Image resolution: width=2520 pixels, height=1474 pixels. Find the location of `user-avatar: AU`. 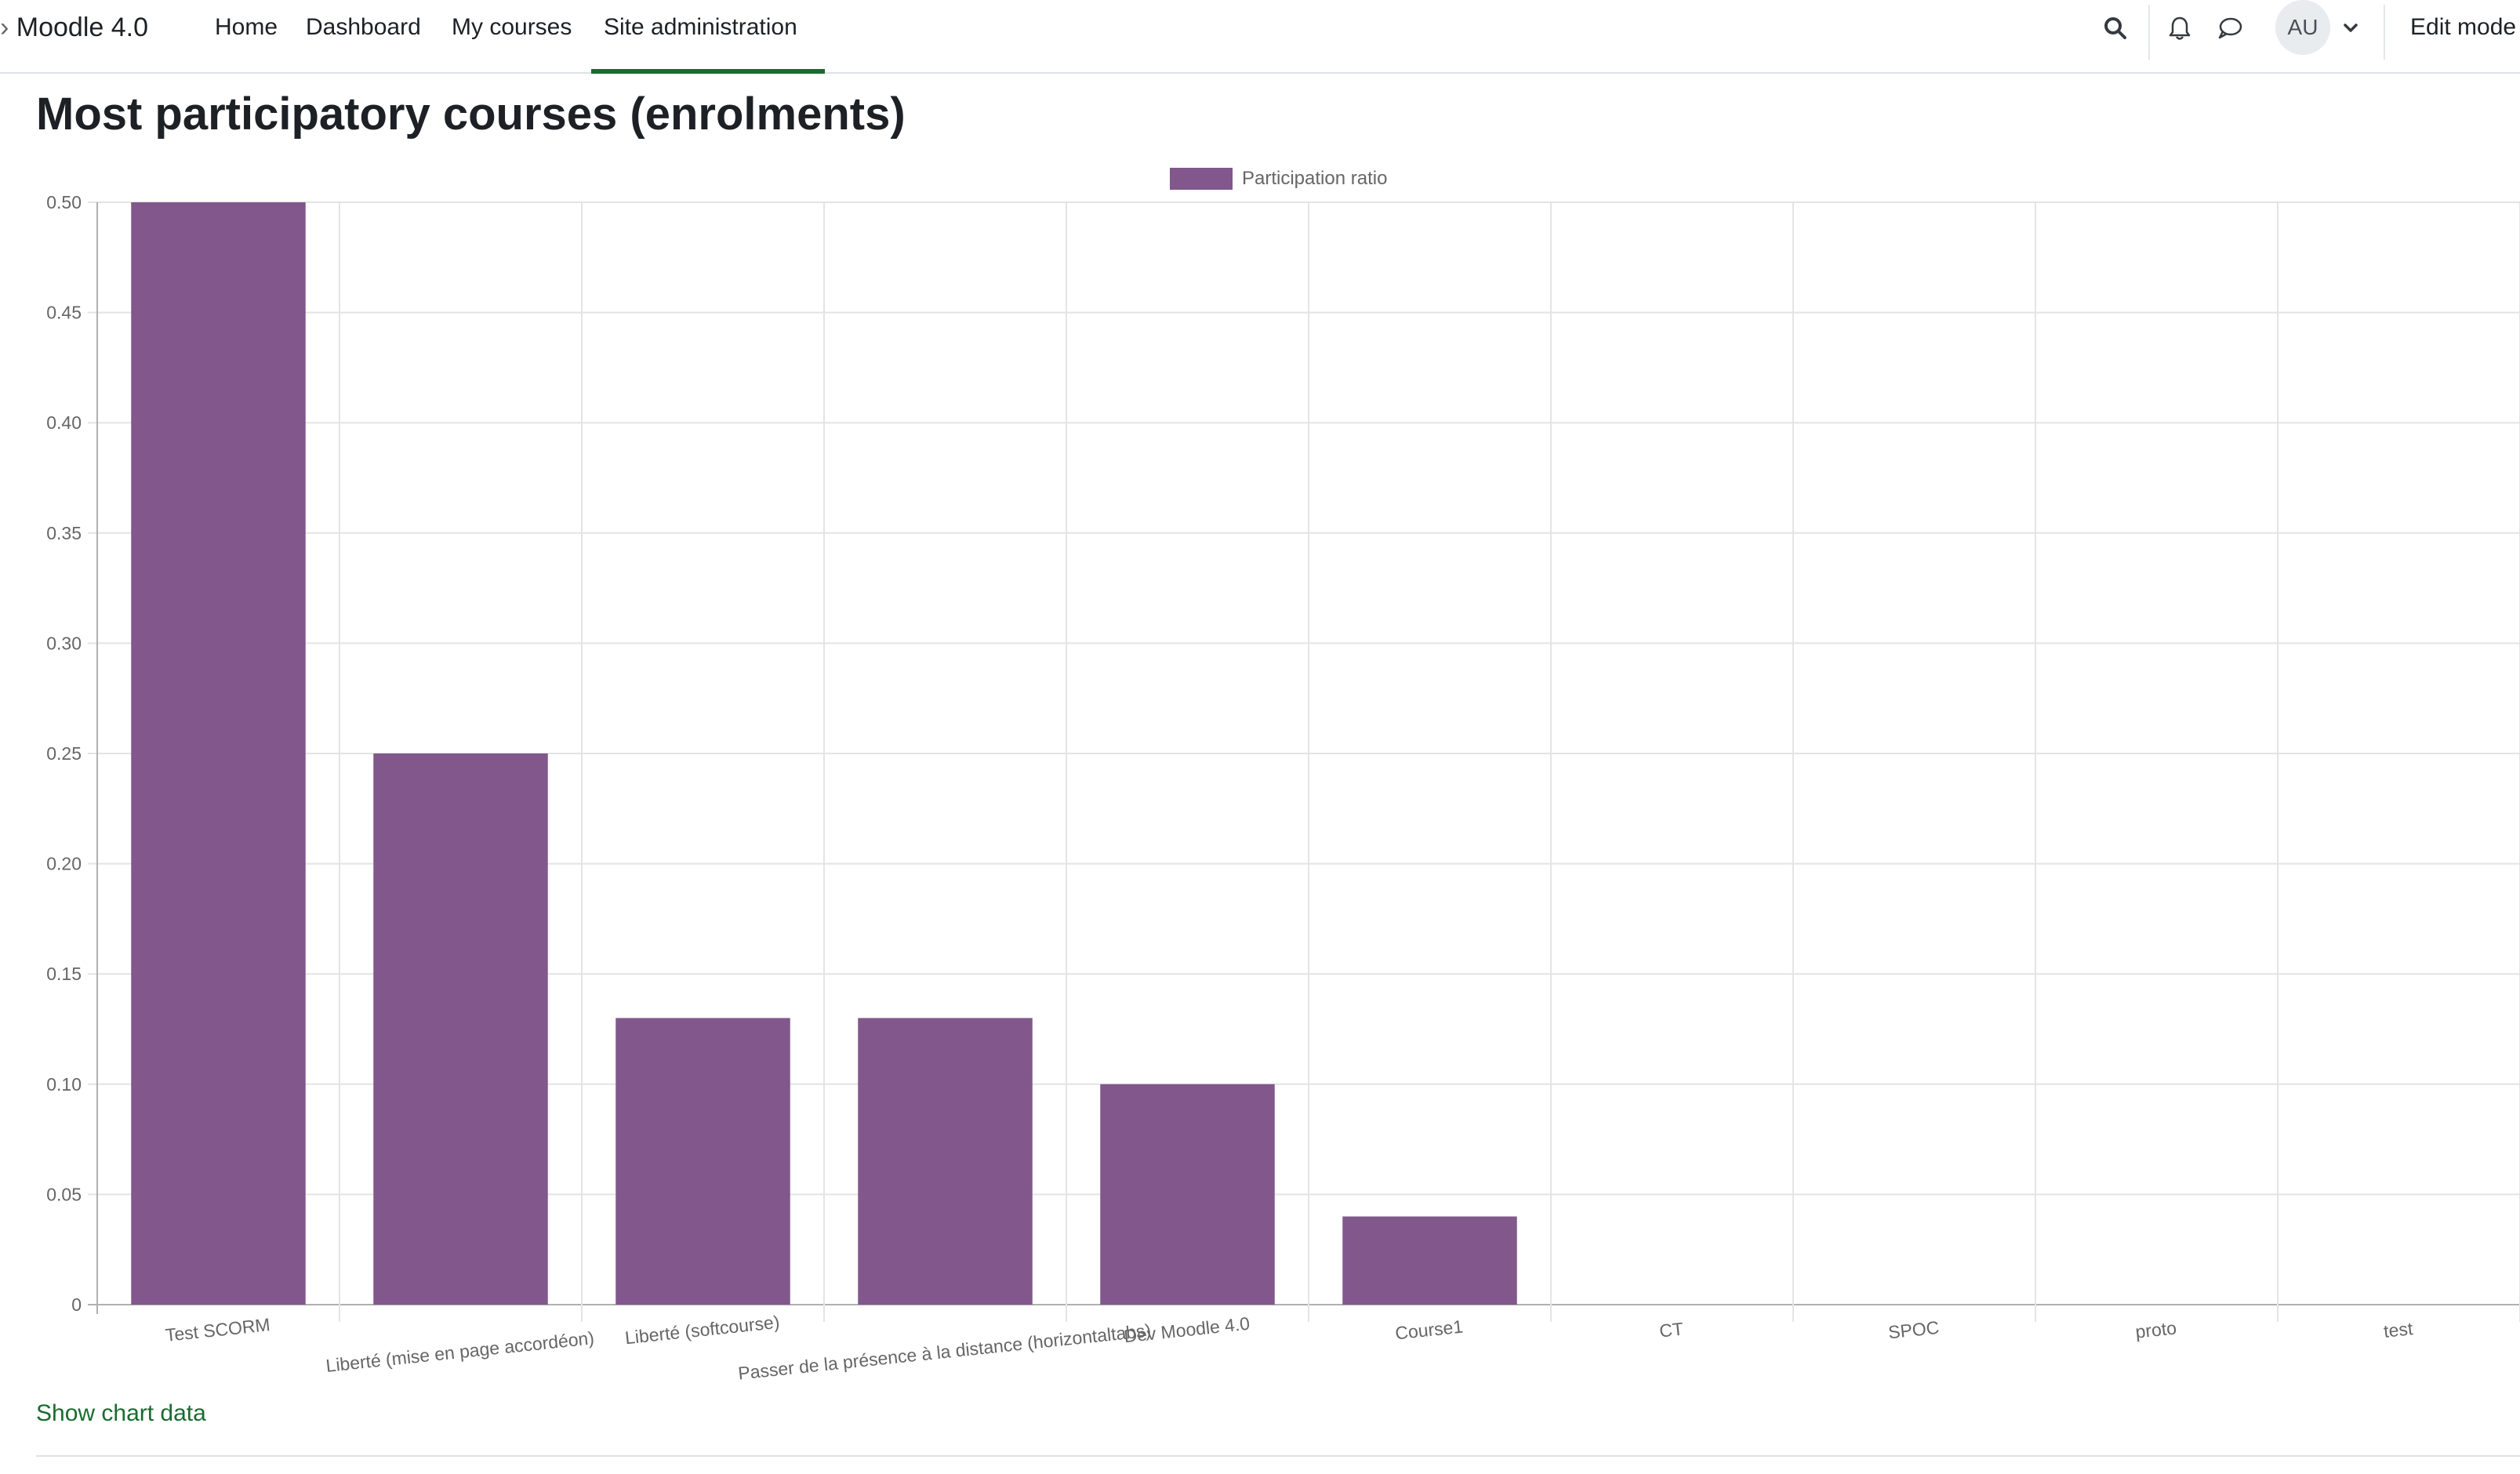

user-avatar: AU is located at coordinates (2302, 27).